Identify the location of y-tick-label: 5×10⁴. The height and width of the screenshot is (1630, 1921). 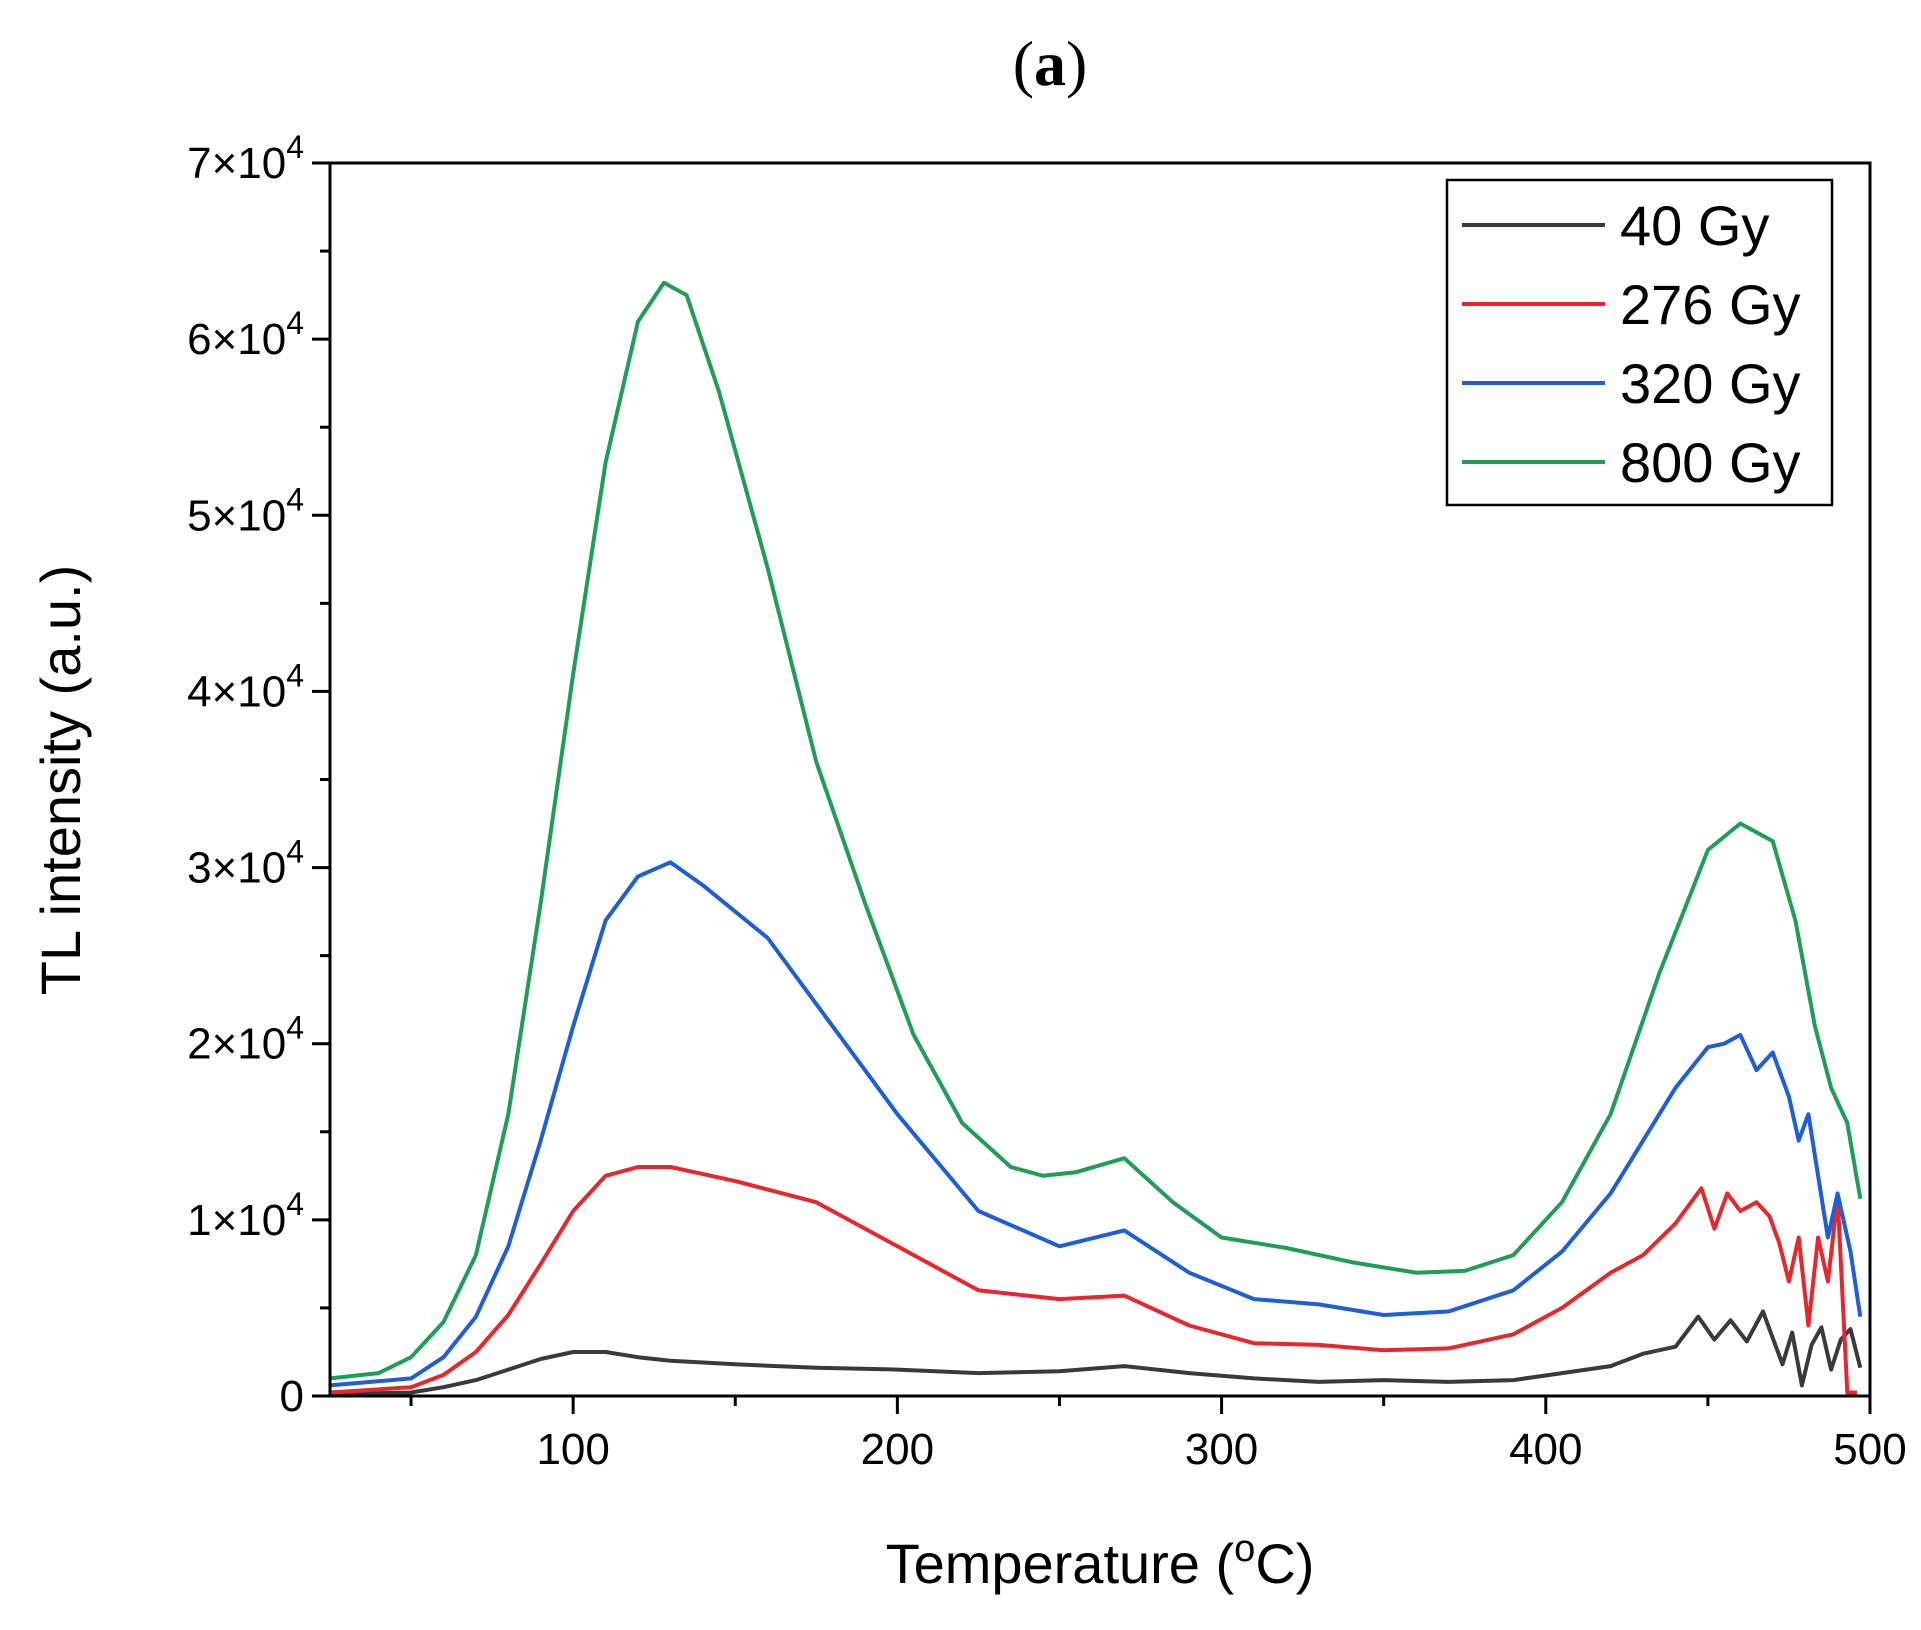
(245, 510).